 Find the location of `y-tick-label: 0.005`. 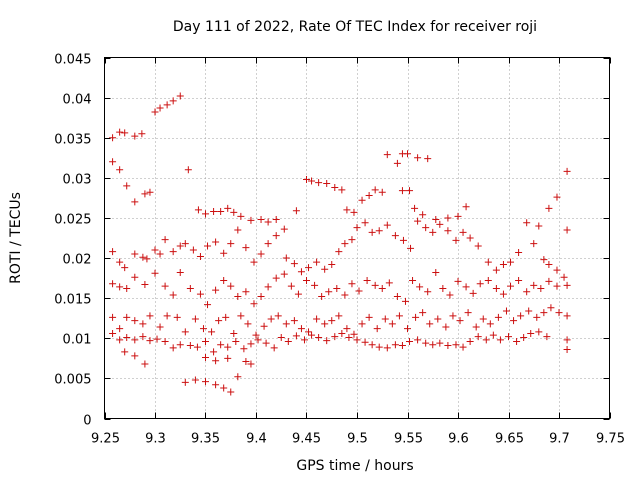

y-tick-label: 0.005 is located at coordinates (72, 380).